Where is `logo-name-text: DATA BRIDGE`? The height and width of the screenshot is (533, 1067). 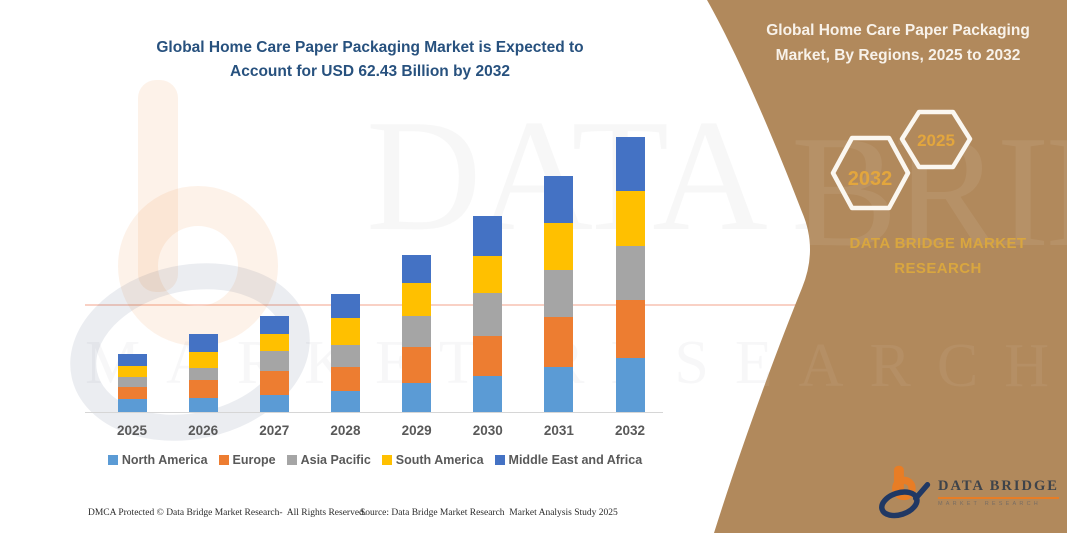
logo-name-text: DATA BRIDGE is located at coordinates (998, 485).